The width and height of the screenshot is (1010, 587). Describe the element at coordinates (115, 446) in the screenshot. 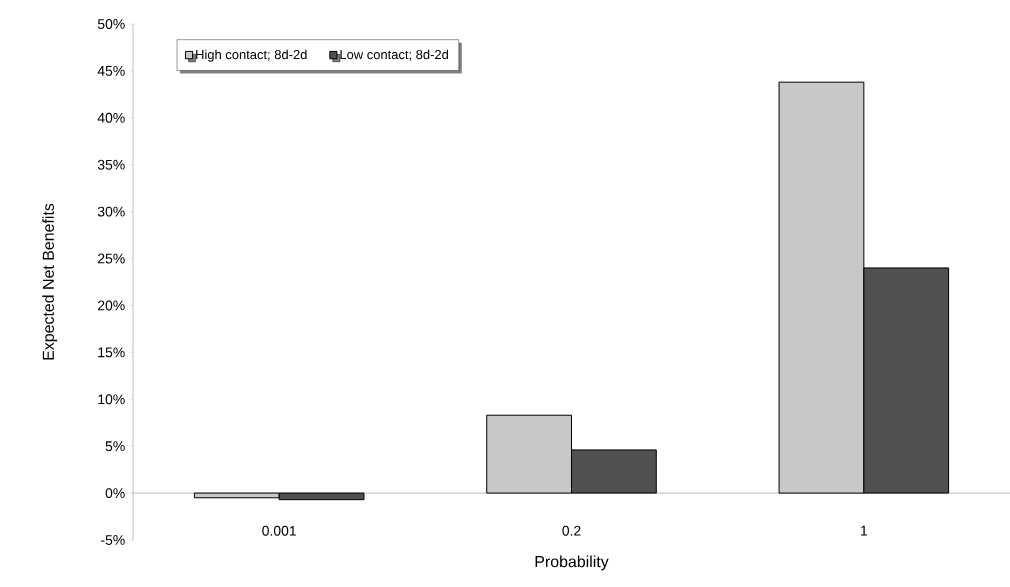

I see `y-tick-label: 5%` at that location.